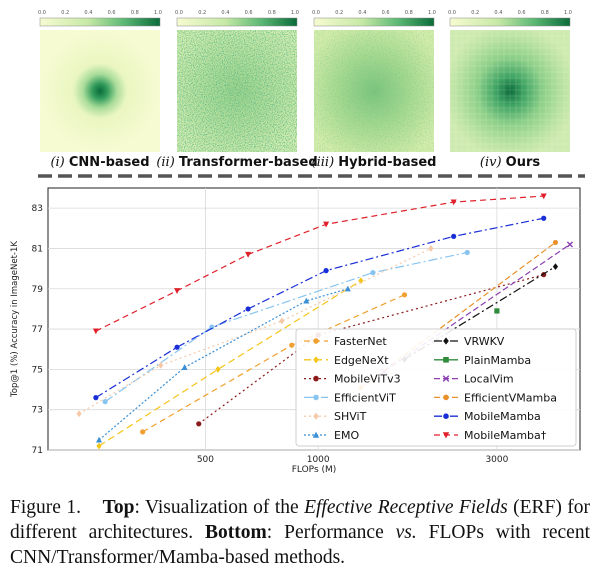 This screenshot has width=599, height=578. I want to click on legend-label: MobileMamba†, so click(505, 435).